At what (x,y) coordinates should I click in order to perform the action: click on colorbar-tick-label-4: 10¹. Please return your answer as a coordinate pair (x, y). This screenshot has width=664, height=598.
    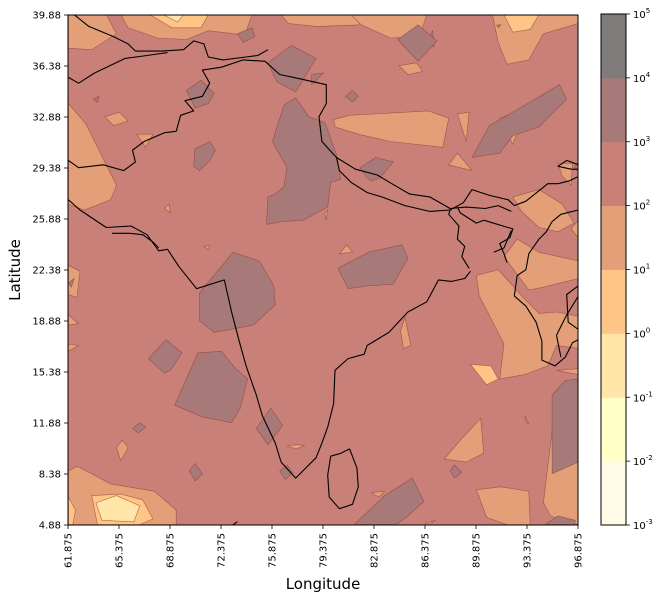
    Looking at the image, I should click on (641, 270).